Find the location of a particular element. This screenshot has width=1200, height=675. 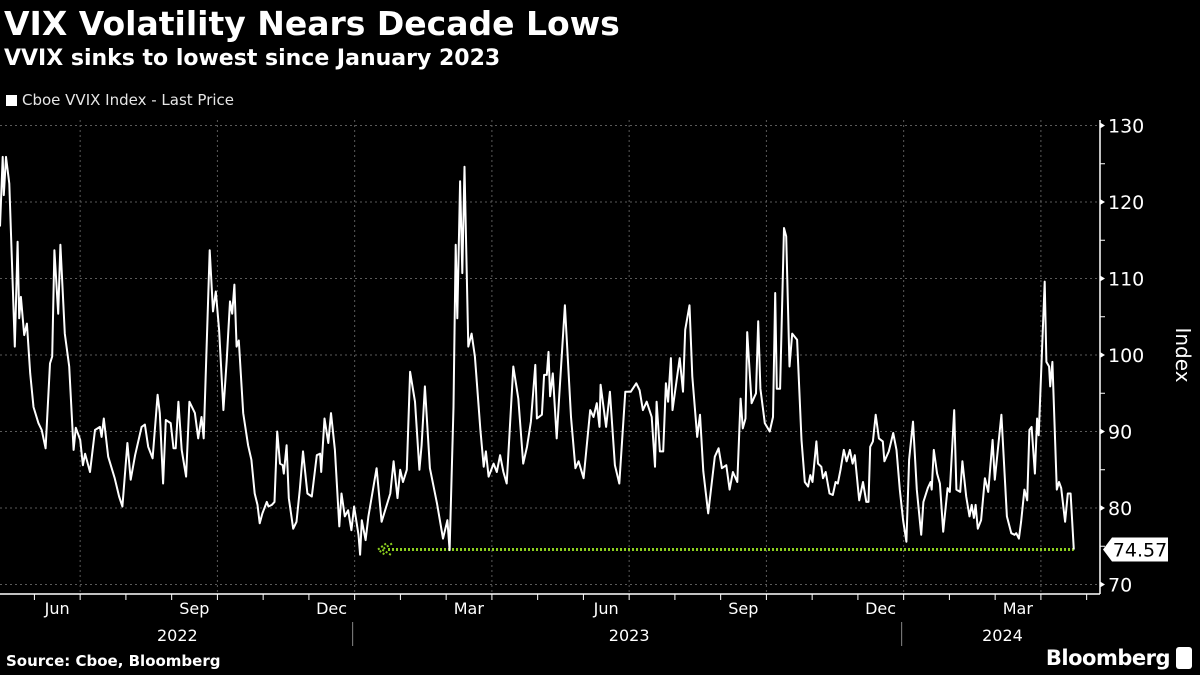

y-tick-label: 110 is located at coordinates (1126, 280).